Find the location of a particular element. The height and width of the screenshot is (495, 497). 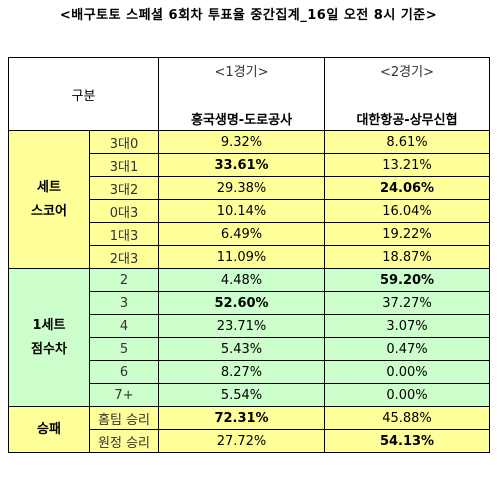

game-1-rate: 29.38% is located at coordinates (242, 188).